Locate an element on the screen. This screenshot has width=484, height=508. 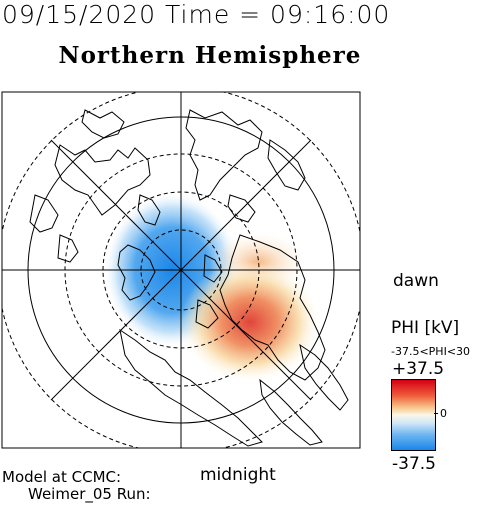
hemisphere-title: Northern Hemisphere is located at coordinates (210, 55).